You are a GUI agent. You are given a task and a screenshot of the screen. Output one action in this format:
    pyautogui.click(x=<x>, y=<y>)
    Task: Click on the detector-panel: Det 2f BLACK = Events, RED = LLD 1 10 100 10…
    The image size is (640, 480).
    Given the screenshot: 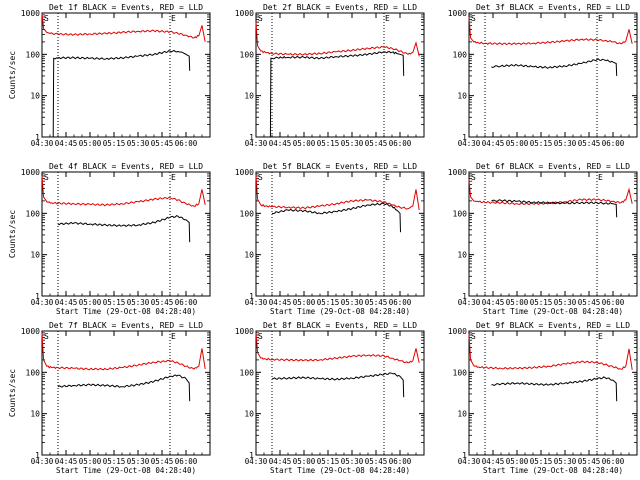 What is the action you would take?
    pyautogui.click(x=330, y=75)
    